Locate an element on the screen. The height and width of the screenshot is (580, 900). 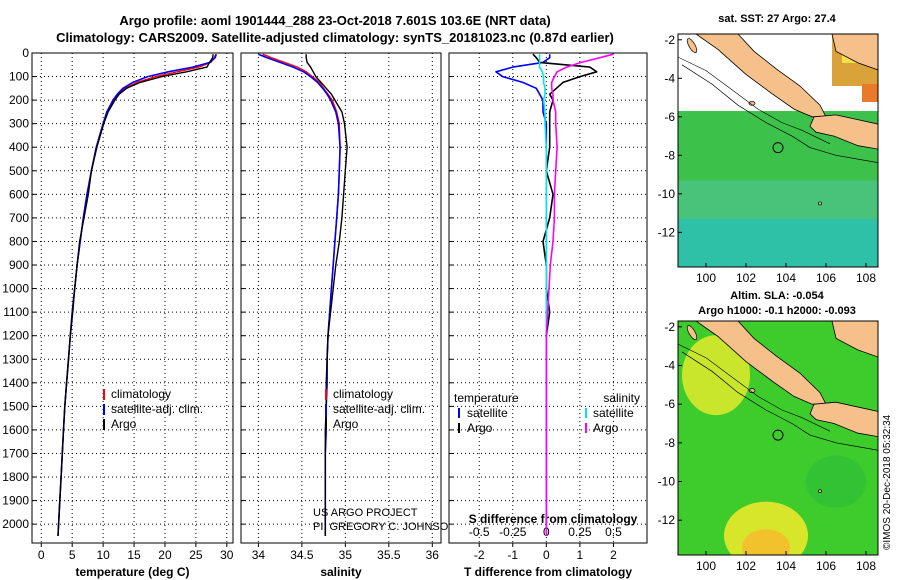
y-tick-label: 700 is located at coordinates (19, 218).